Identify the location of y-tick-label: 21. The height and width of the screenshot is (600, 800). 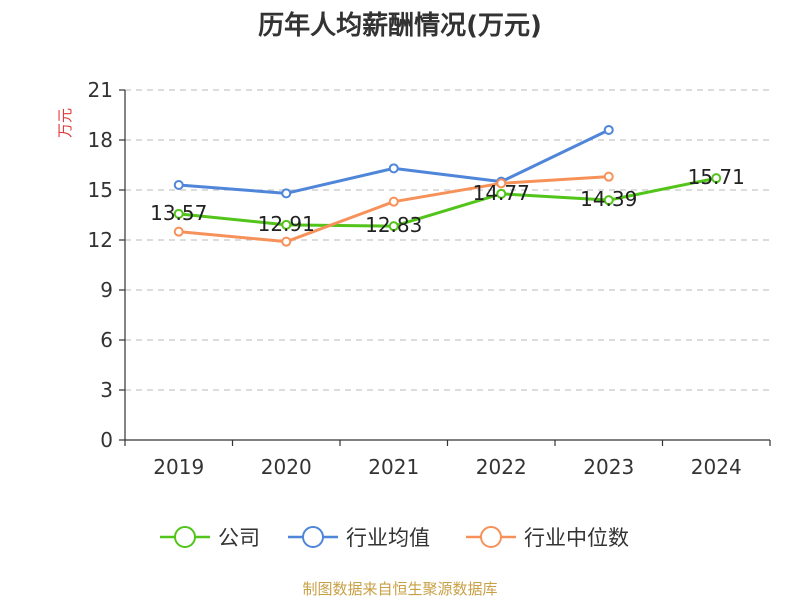
(100, 90).